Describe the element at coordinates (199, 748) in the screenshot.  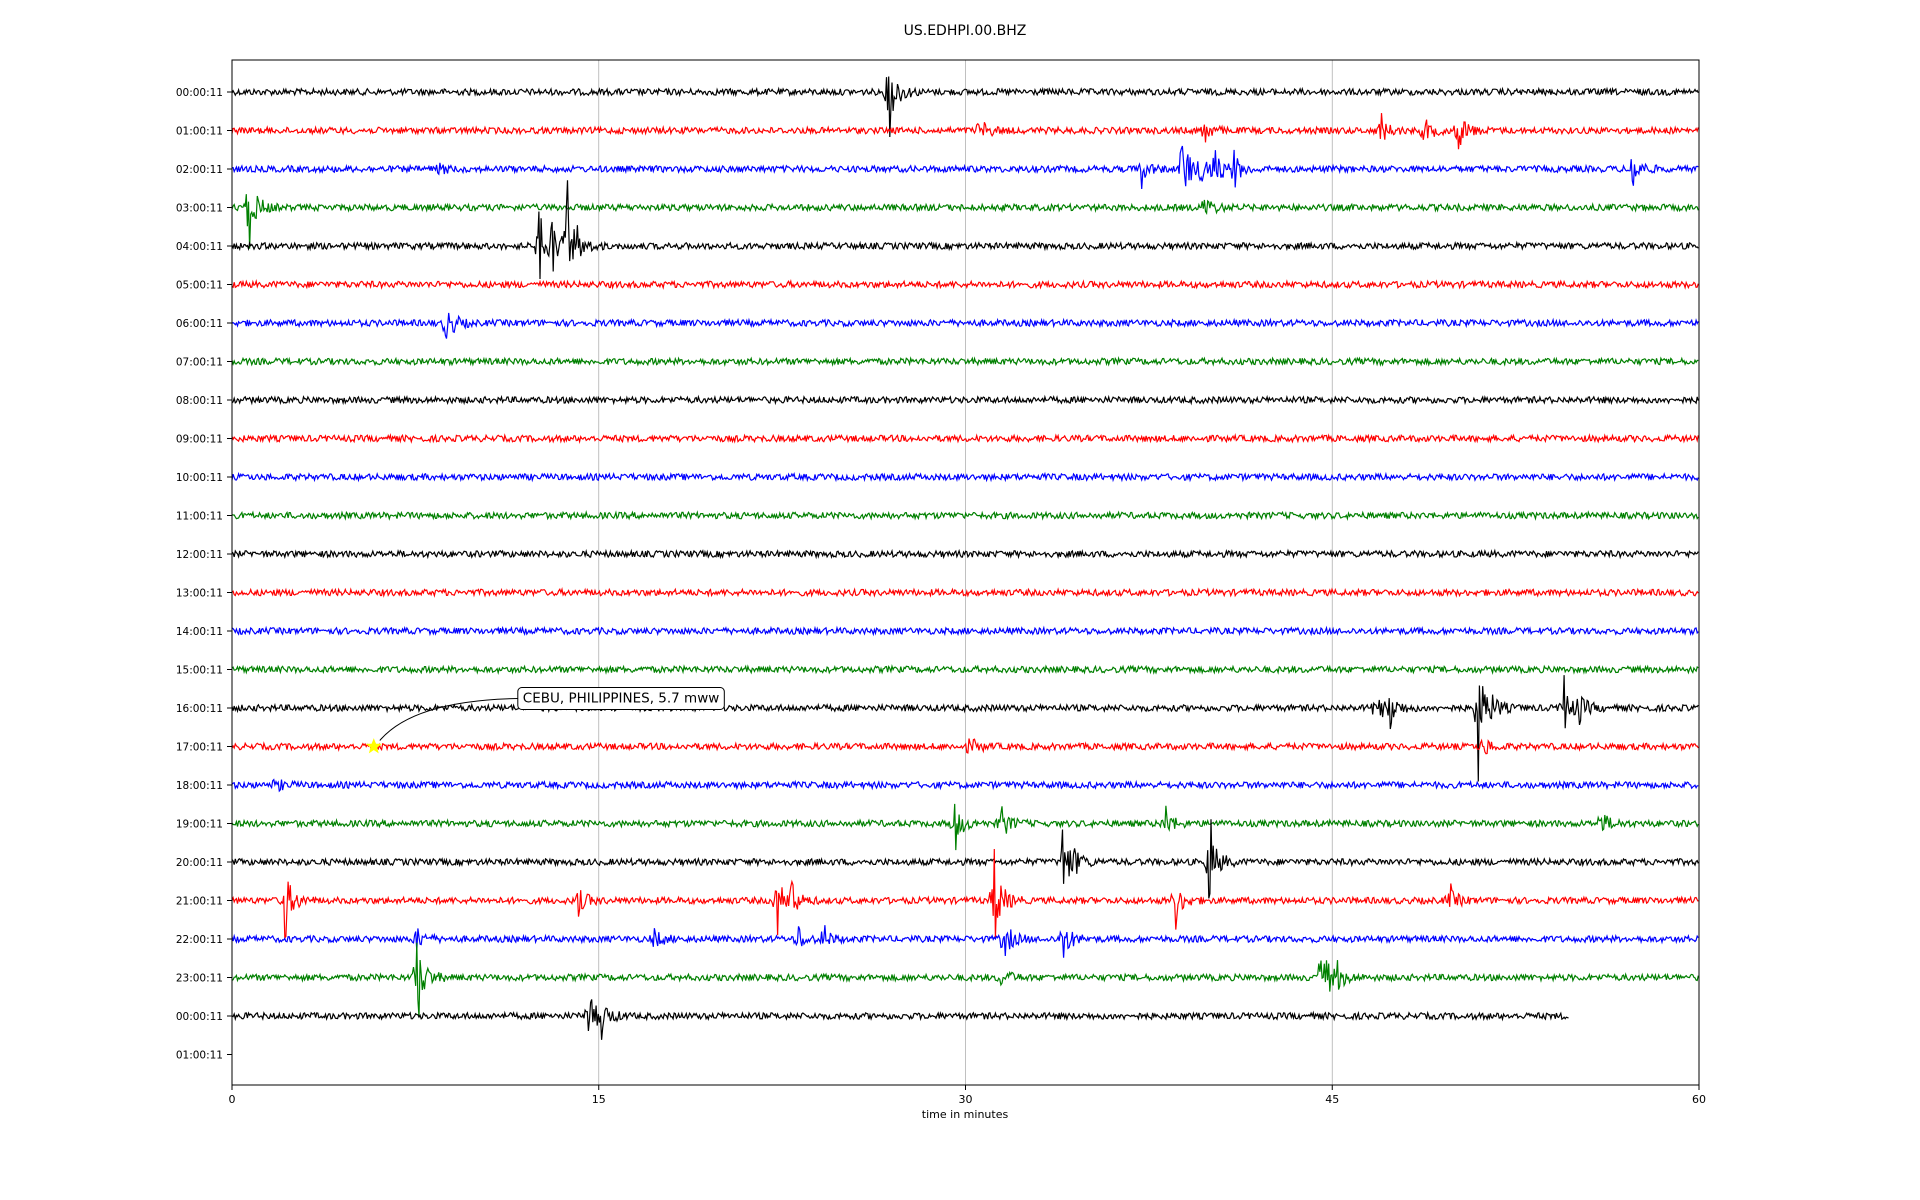
I see `row-label-17: 17:00:11` at that location.